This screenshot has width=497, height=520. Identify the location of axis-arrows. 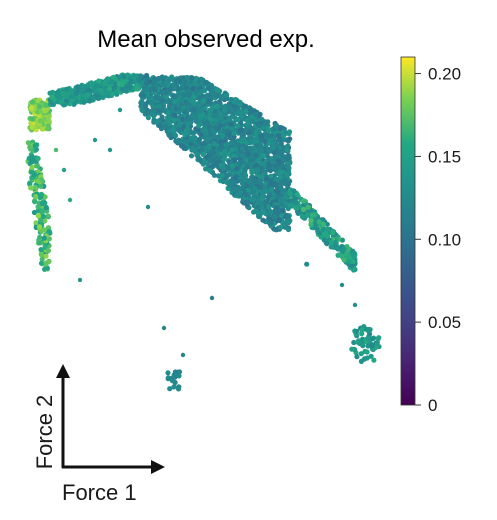
(110, 419).